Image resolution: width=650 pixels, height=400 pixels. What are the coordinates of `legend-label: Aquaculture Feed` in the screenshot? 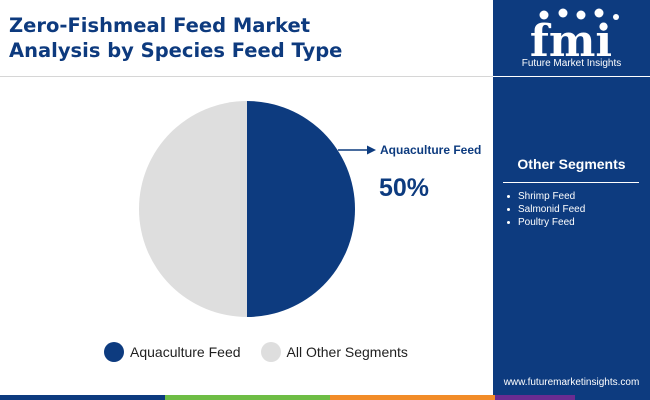 It's located at (185, 352).